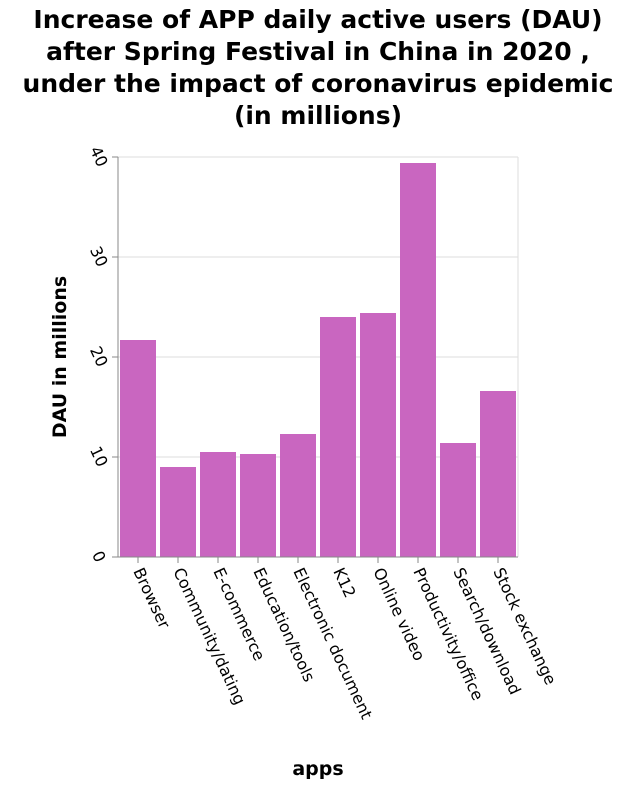  Describe the element at coordinates (318, 19) in the screenshot. I see `chart-title-line: Increase of APP daily active users (DAU)` at that location.